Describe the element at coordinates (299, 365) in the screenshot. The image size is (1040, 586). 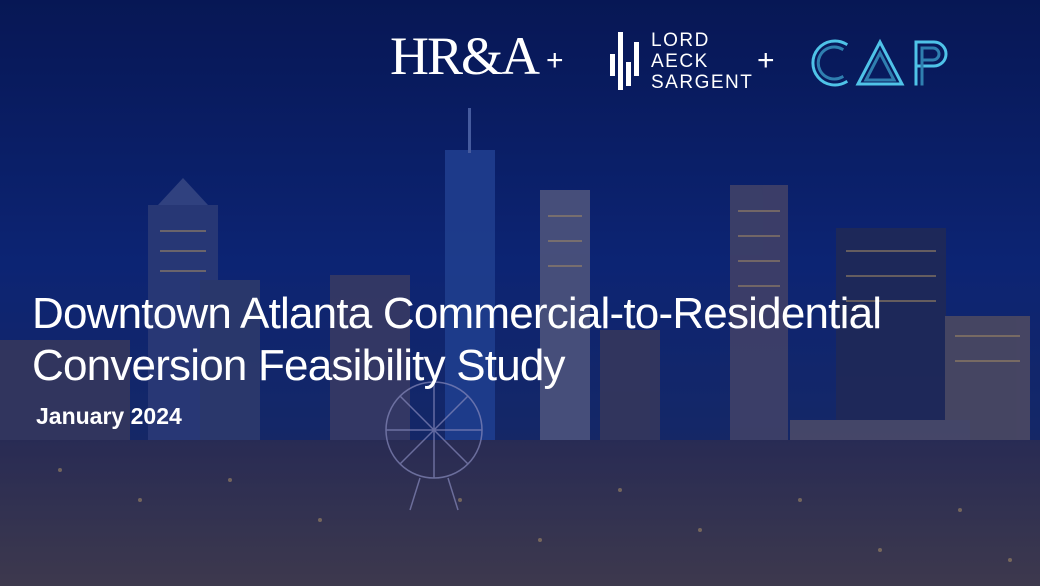
I see `title-line-2: Conversion Feasibility Study` at that location.